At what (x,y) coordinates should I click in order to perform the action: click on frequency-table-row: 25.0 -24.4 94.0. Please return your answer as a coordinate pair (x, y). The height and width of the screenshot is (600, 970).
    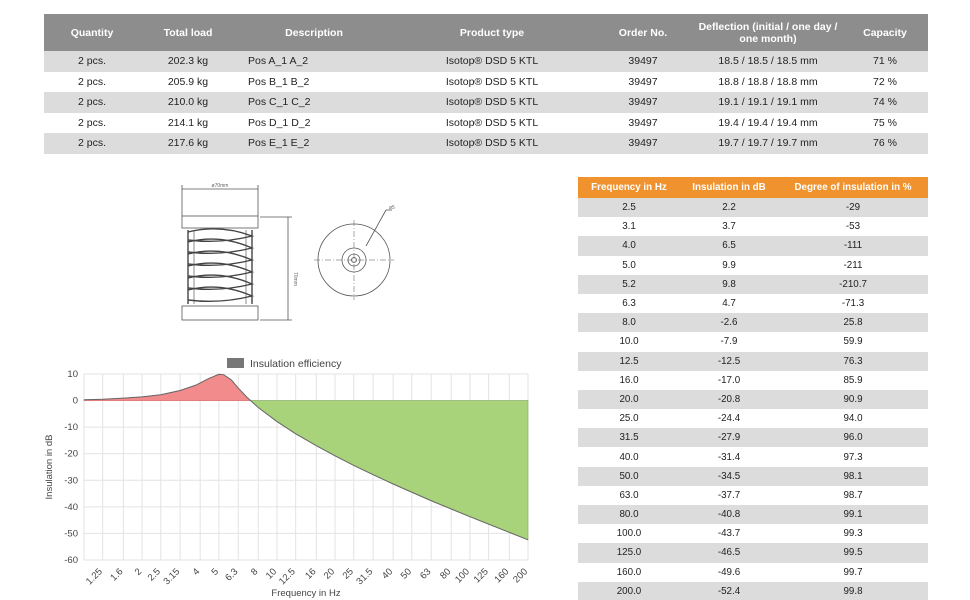
    Looking at the image, I should click on (753, 419).